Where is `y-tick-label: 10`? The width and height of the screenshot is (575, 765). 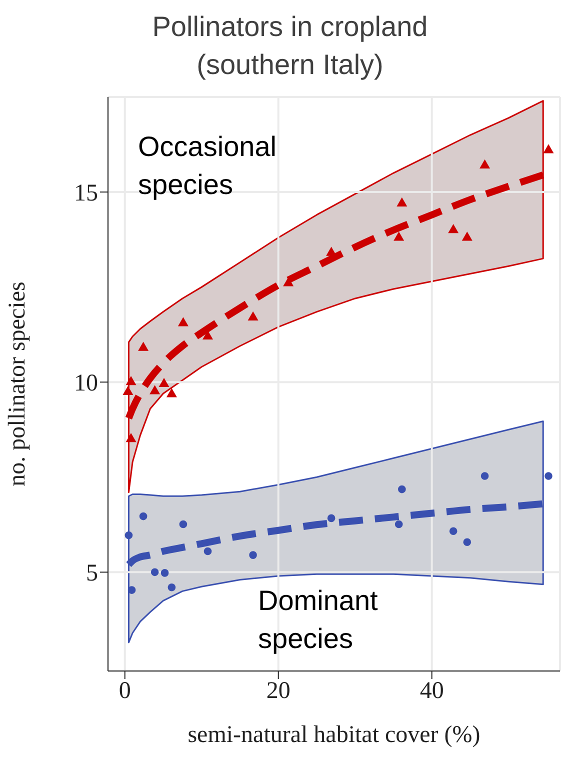 y-tick-label: 10 is located at coordinates (86, 383).